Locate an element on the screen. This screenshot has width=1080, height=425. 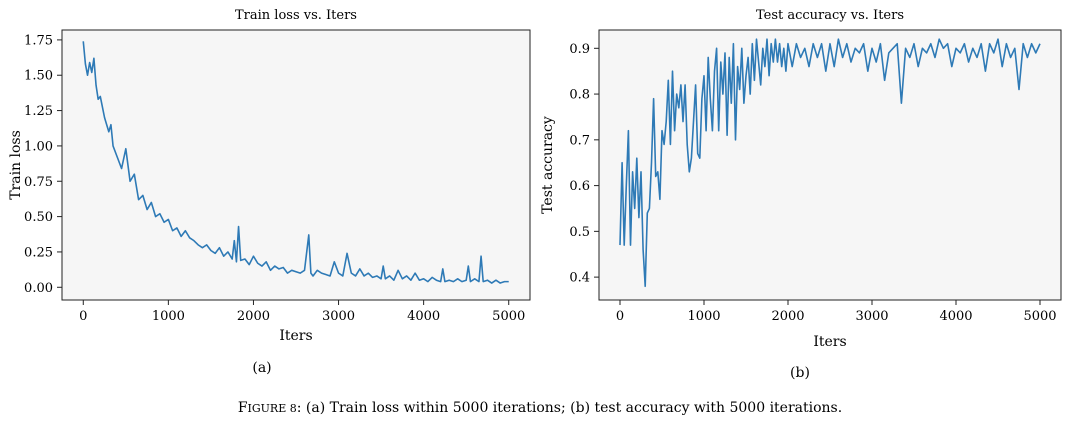
y-tick-label-train-loss: 0.00 is located at coordinates (38, 288).